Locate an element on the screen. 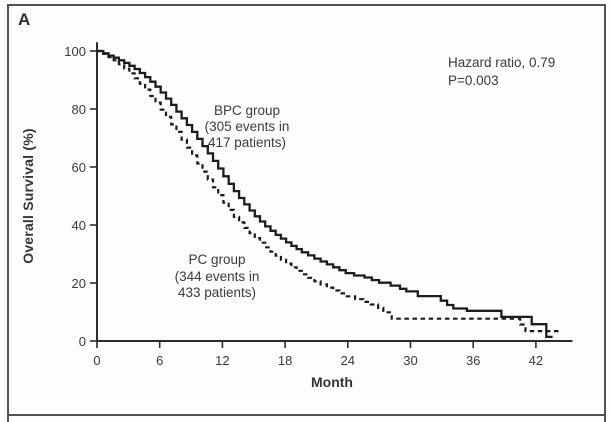  x-axis-title: Month is located at coordinates (332, 382).